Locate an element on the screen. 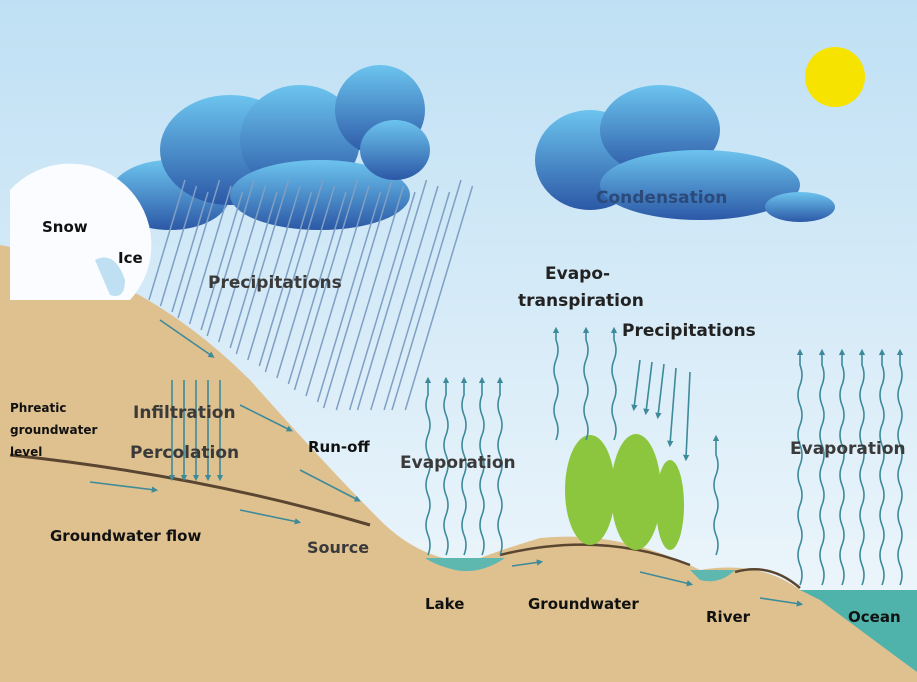 Image resolution: width=917 pixels, height=682 pixels. sun is located at coordinates (835, 77).